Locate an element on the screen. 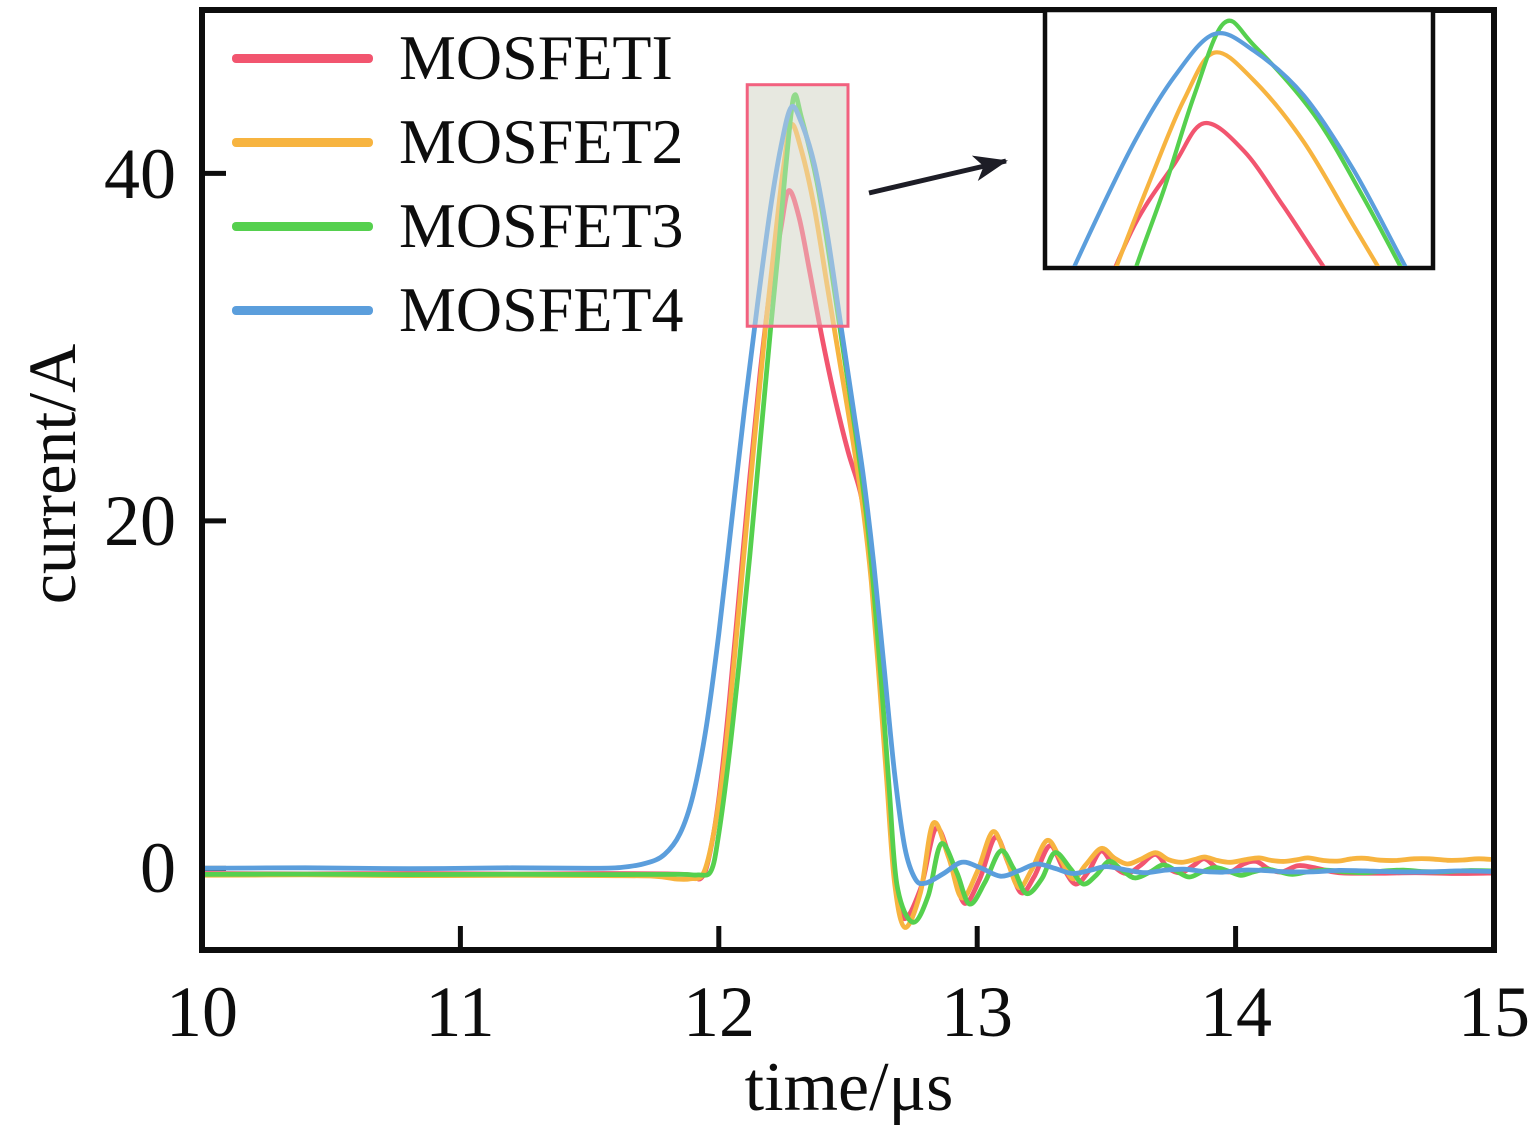 The image size is (1535, 1136). legend: MOSFETI MOSFET2 MOSFET3 MOSFET4 is located at coordinates (458, 184).